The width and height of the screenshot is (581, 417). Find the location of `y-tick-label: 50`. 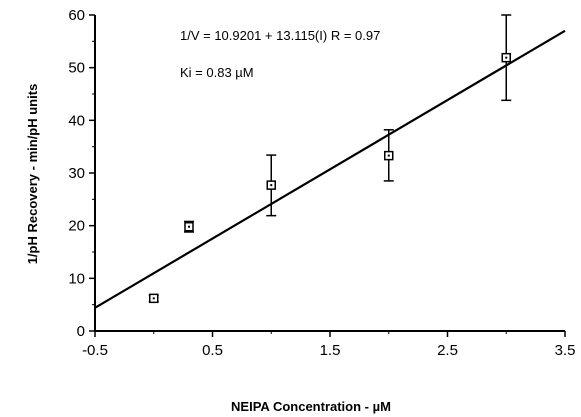

y-tick-label: 50 is located at coordinates (76, 68).